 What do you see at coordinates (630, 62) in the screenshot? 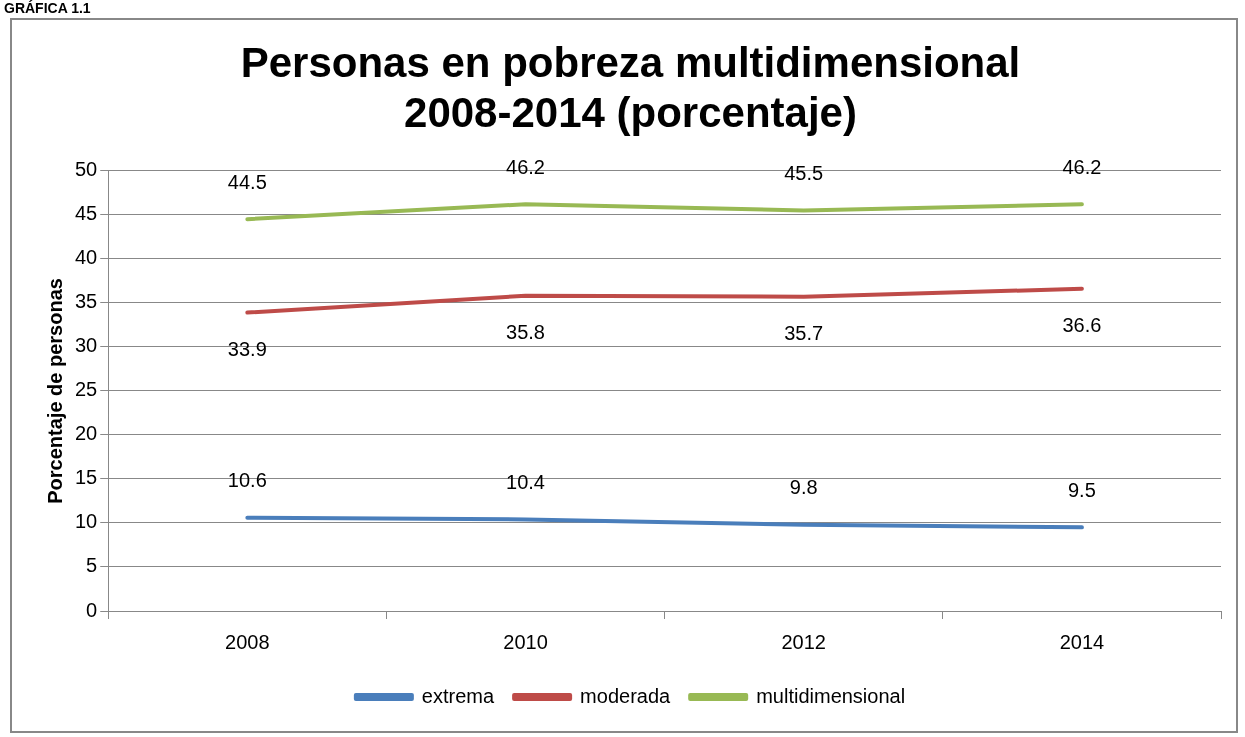
I see `text: Personas en pobreza multidimensional` at bounding box center [630, 62].